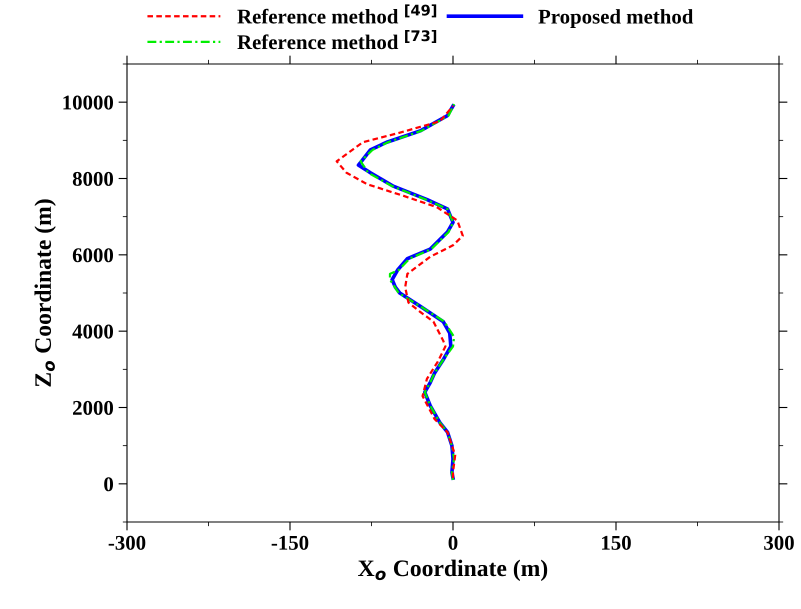 Image resolution: width=801 pixels, height=609 pixels. What do you see at coordinates (779, 543) in the screenshot?
I see `x-tick-label: 300` at bounding box center [779, 543].